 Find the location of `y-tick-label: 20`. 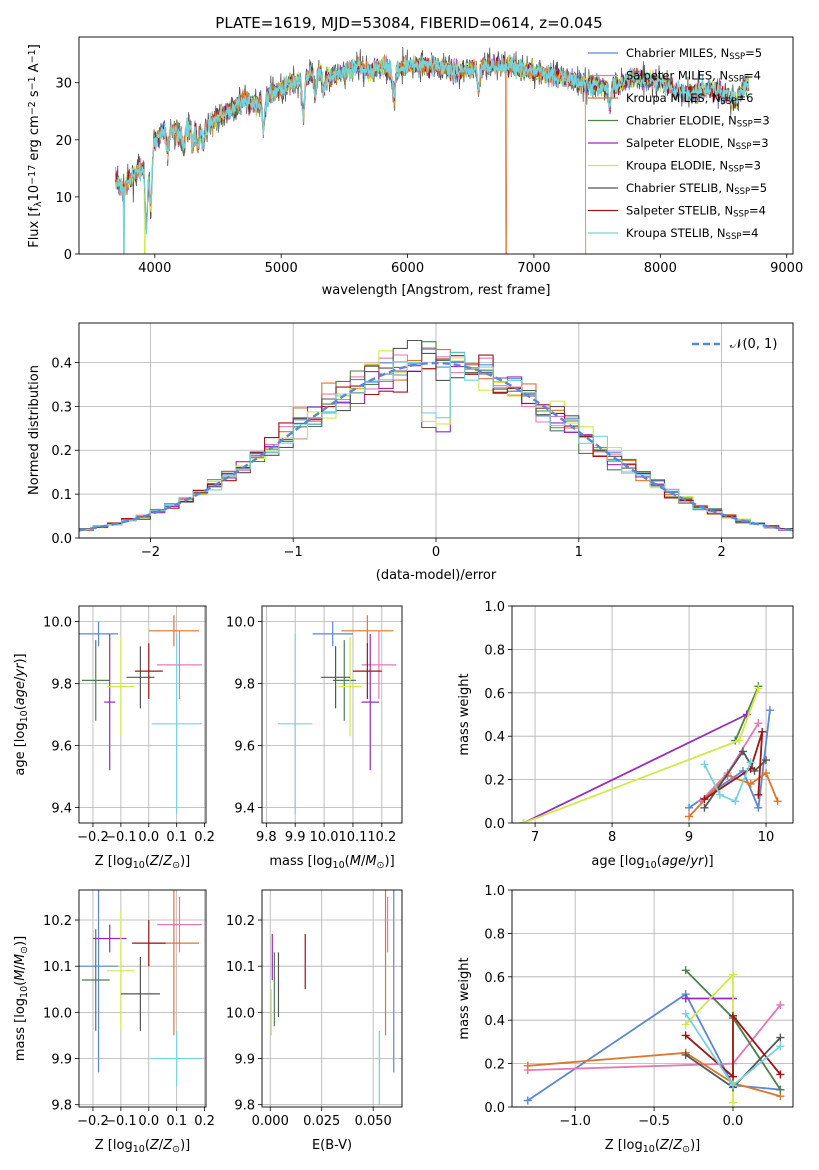

y-tick-label: 20 is located at coordinates (63, 141).